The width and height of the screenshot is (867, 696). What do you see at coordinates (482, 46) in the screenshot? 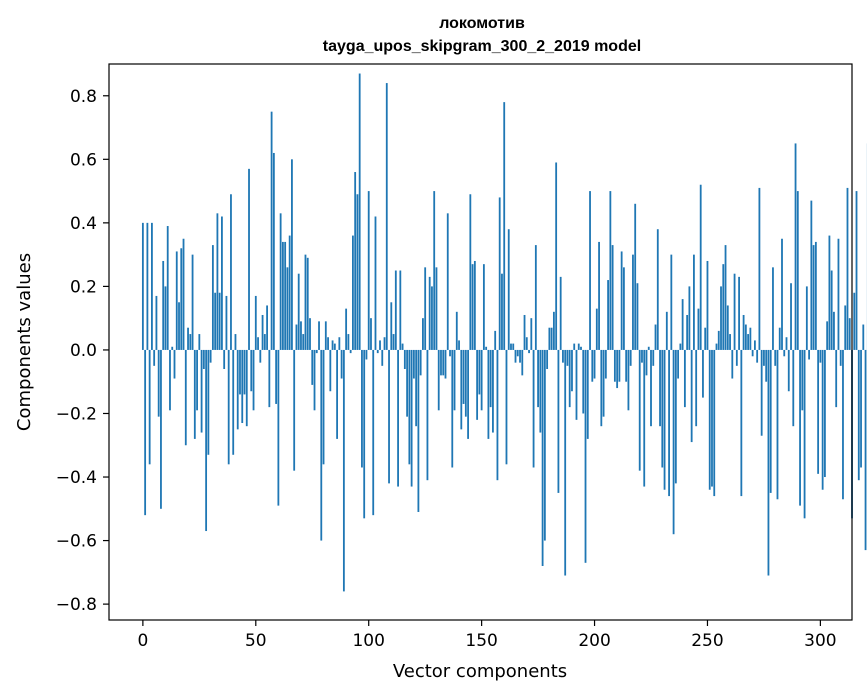
I see `chart-subtitle: tayga_upos_skipgram_300_2_2019 model` at bounding box center [482, 46].